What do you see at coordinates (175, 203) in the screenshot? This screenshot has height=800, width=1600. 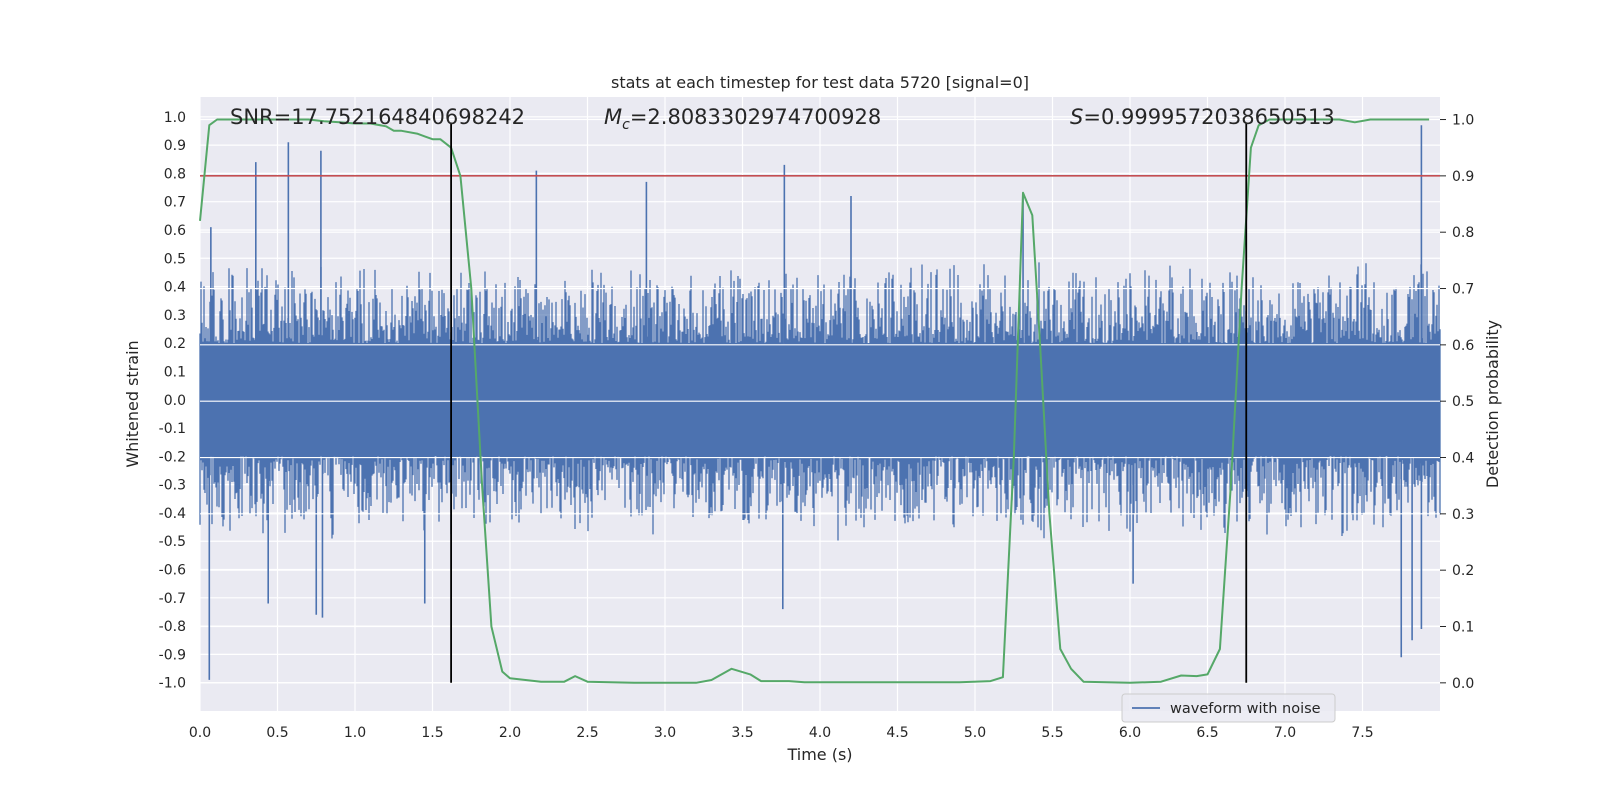 I see `left-y-tick-label: 0.7` at bounding box center [175, 203].